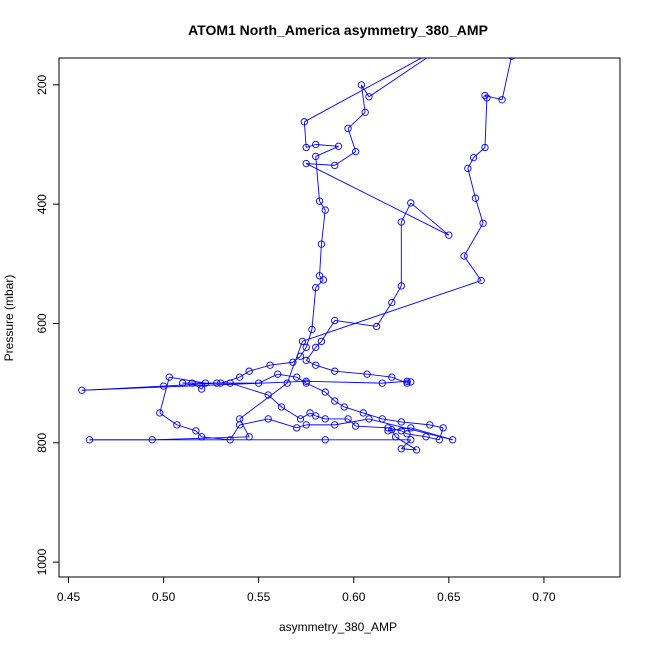 The image size is (650, 650). What do you see at coordinates (42, 204) in the screenshot?
I see `y-tick-label: 400` at bounding box center [42, 204].